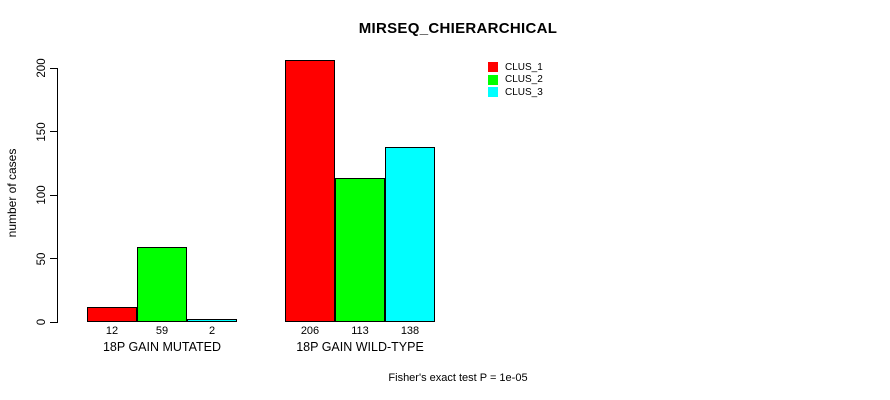 This screenshot has height=400, width=890. Describe the element at coordinates (410, 331) in the screenshot. I see `bar-value-label-clus-3-18p-gain-wild-type: 138` at that location.